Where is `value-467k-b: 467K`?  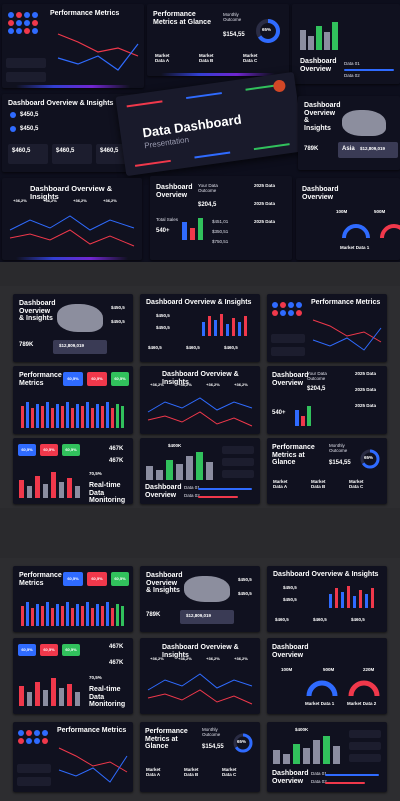 value-467k-b: 467K is located at coordinates (116, 663).